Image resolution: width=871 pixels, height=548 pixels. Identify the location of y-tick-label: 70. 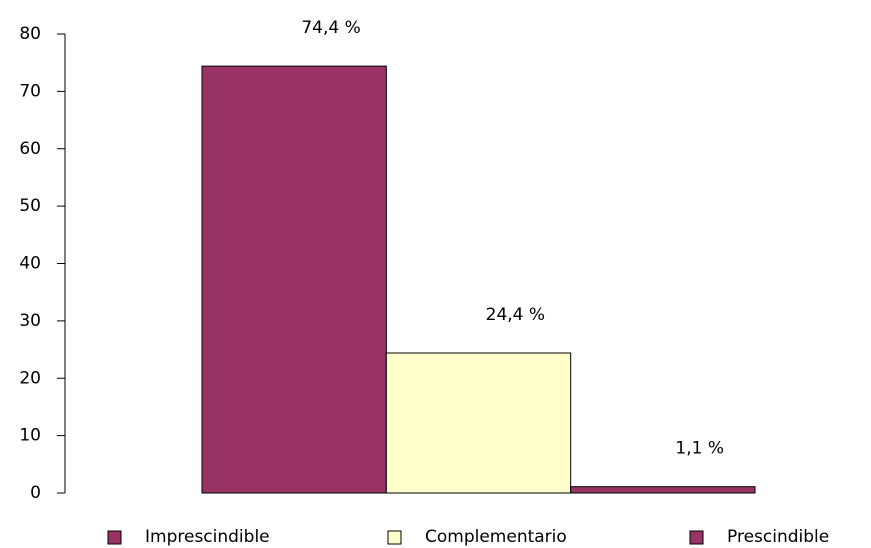
(30, 91).